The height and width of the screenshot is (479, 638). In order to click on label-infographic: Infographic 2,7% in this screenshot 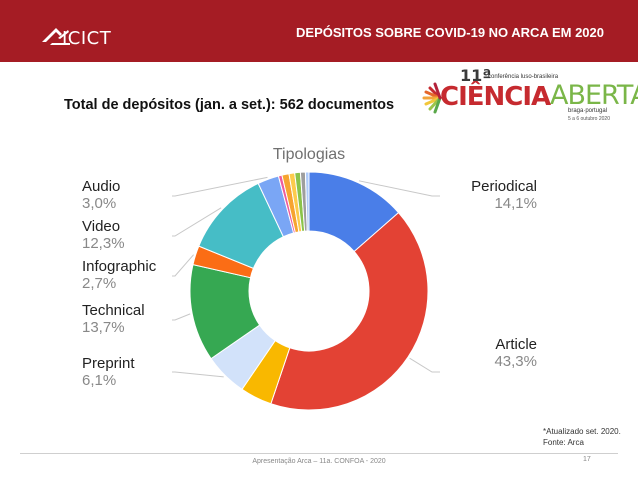, I will do `click(119, 275)`.